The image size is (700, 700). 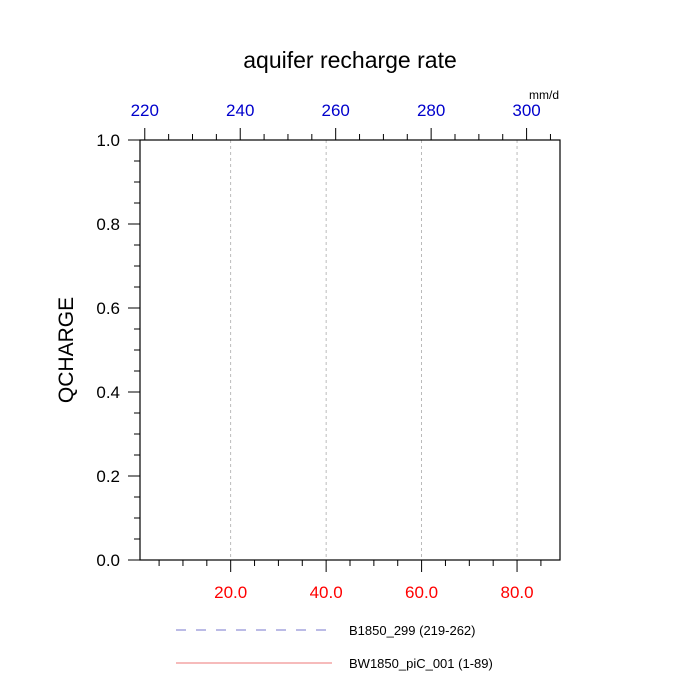 What do you see at coordinates (108, 308) in the screenshot?
I see `y-tick-label: 0.6` at bounding box center [108, 308].